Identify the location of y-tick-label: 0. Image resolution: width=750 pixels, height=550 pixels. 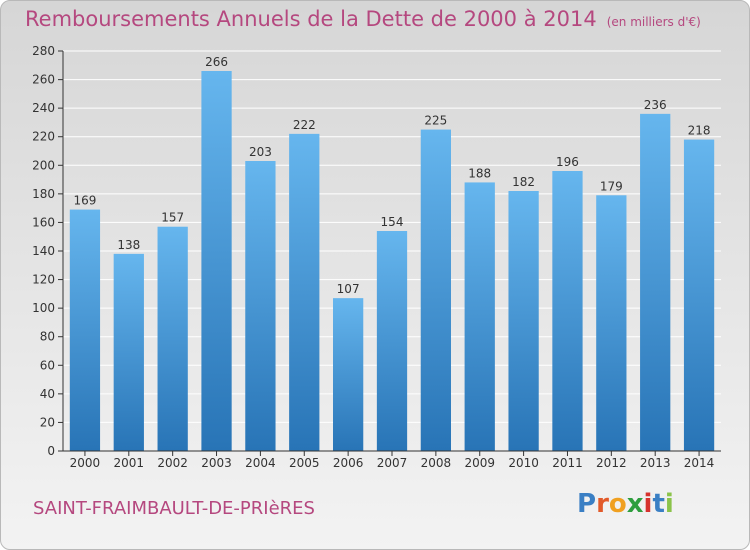
(51, 451).